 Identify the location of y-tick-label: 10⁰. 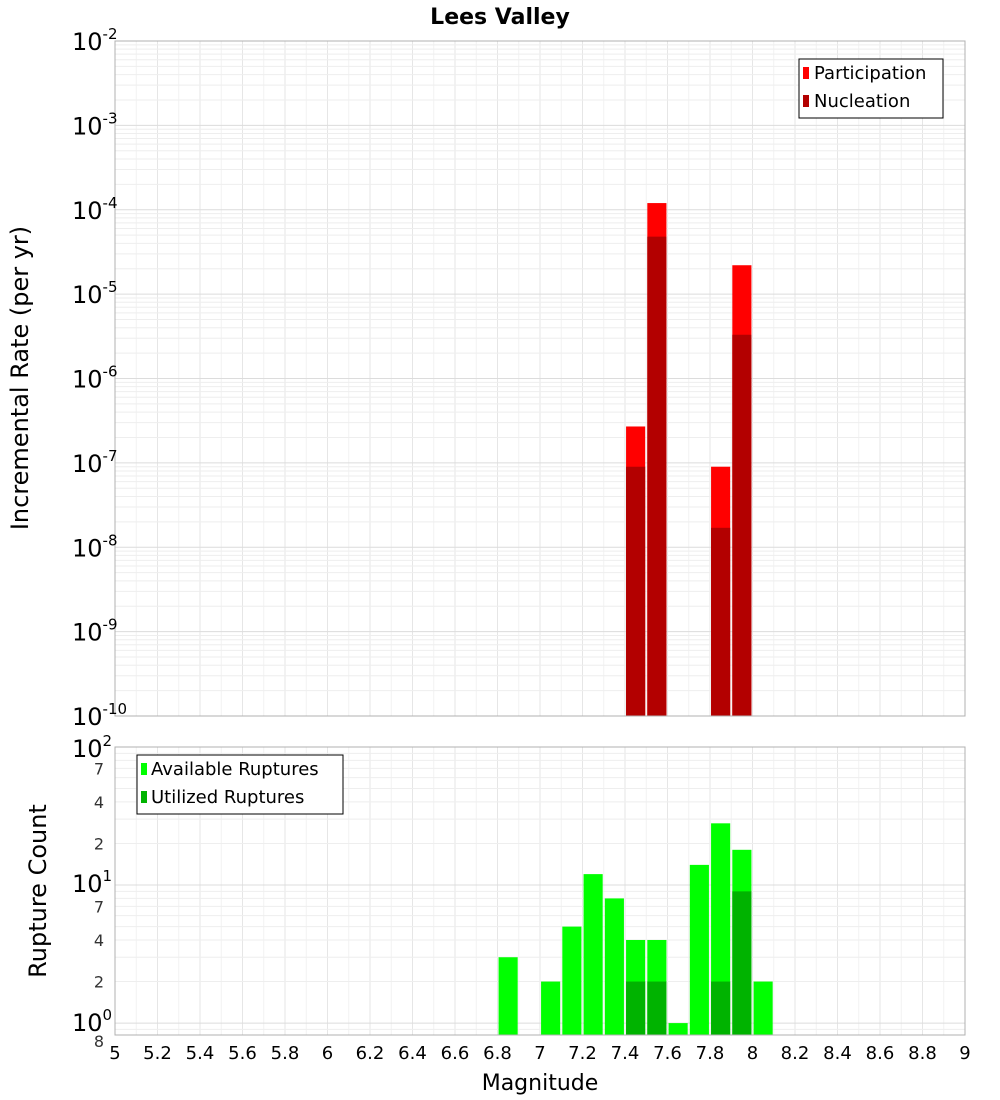
(92, 1021).